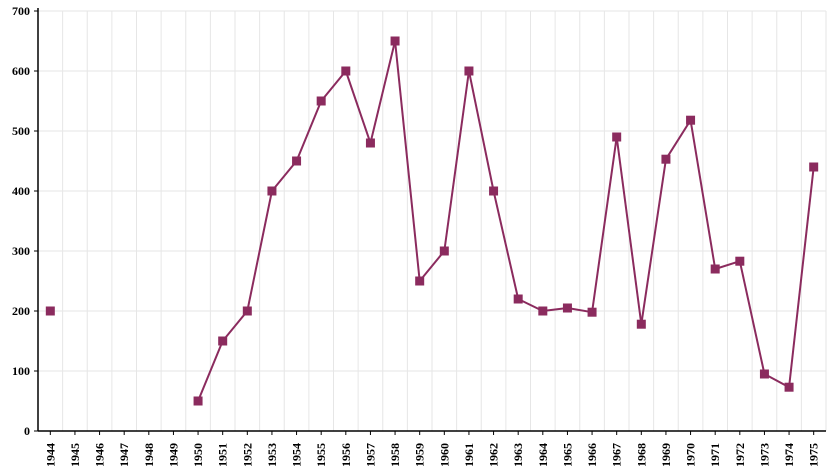  I want to click on x-tick-label: 1953, so click(272, 455).